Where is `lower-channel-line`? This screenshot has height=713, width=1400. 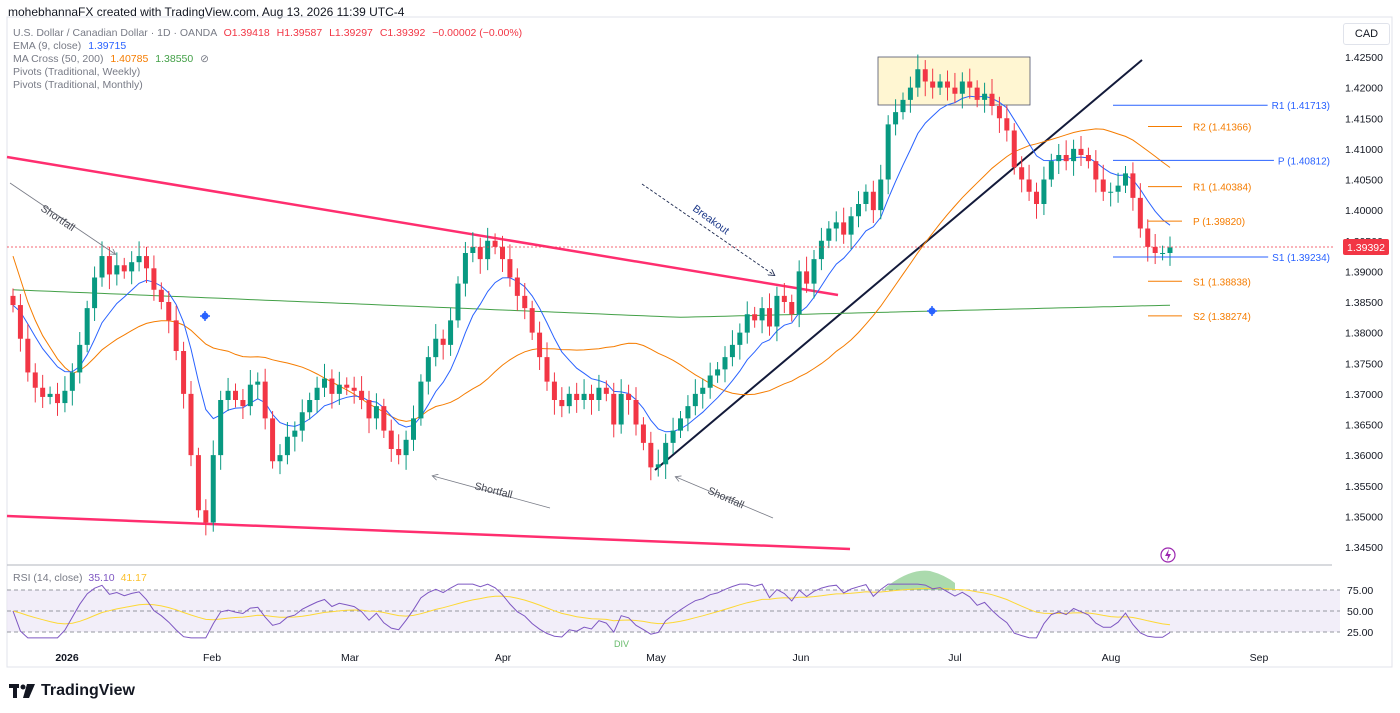
lower-channel-line is located at coordinates (428, 532).